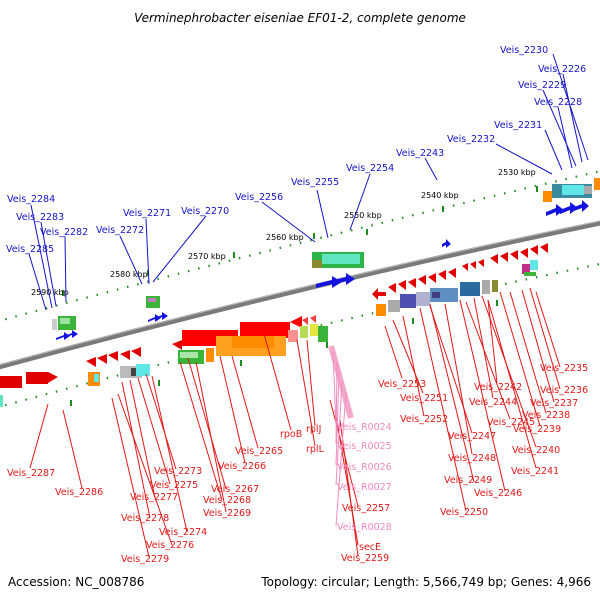 The image size is (600, 600). What do you see at coordinates (493, 402) in the screenshot?
I see `label-veis-2244: Veis_2244` at bounding box center [493, 402].